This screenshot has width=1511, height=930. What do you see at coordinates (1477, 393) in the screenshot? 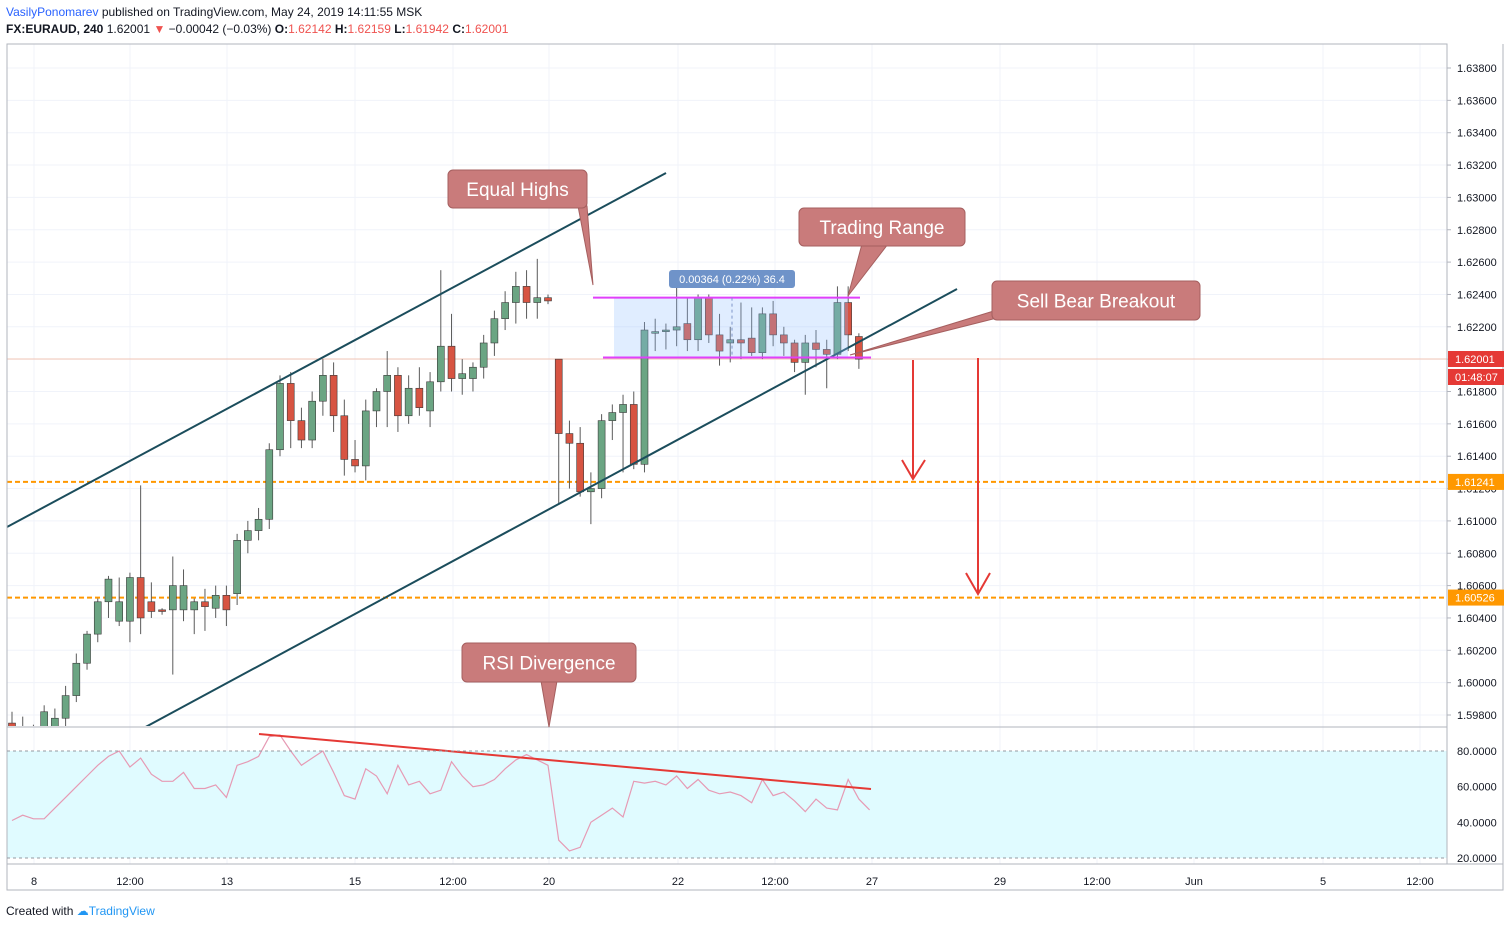
I see `price-tick-label: 1.61800` at bounding box center [1477, 393].